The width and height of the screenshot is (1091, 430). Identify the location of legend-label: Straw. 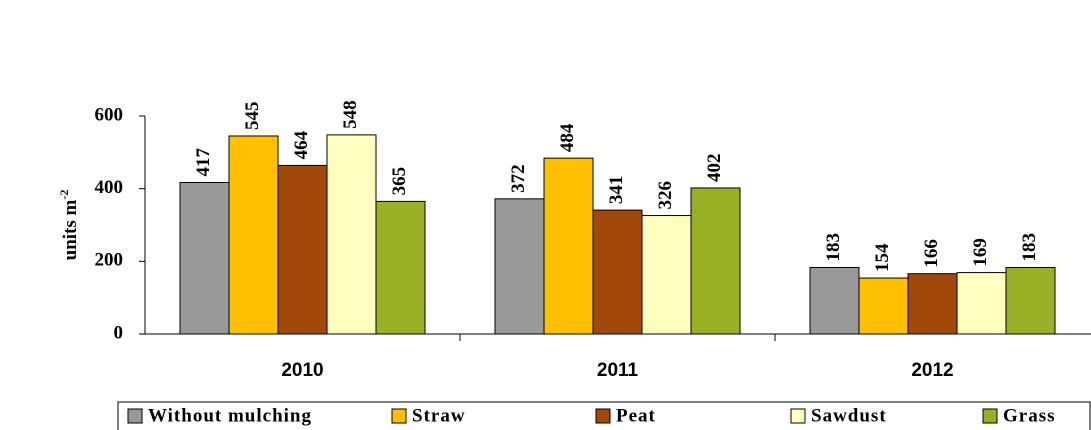
(439, 415).